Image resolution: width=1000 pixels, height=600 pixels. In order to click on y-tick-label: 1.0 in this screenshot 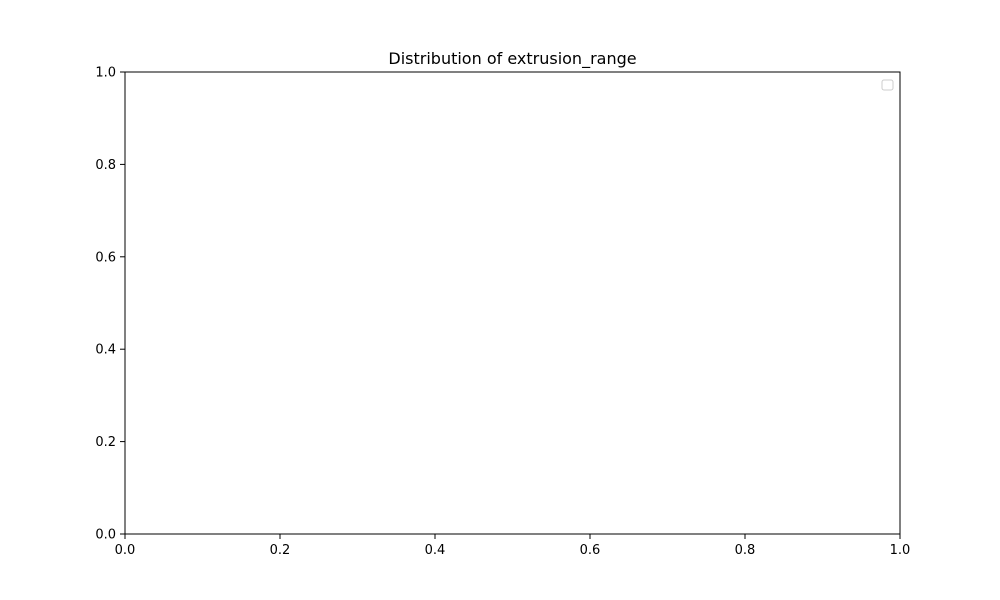, I will do `click(105, 73)`.